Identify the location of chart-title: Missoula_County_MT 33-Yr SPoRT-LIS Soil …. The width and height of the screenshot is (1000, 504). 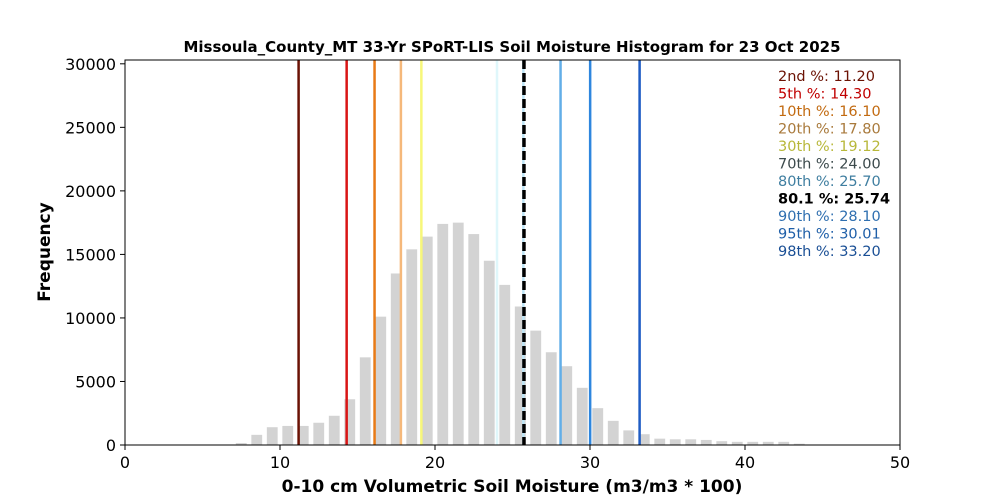
(511, 47).